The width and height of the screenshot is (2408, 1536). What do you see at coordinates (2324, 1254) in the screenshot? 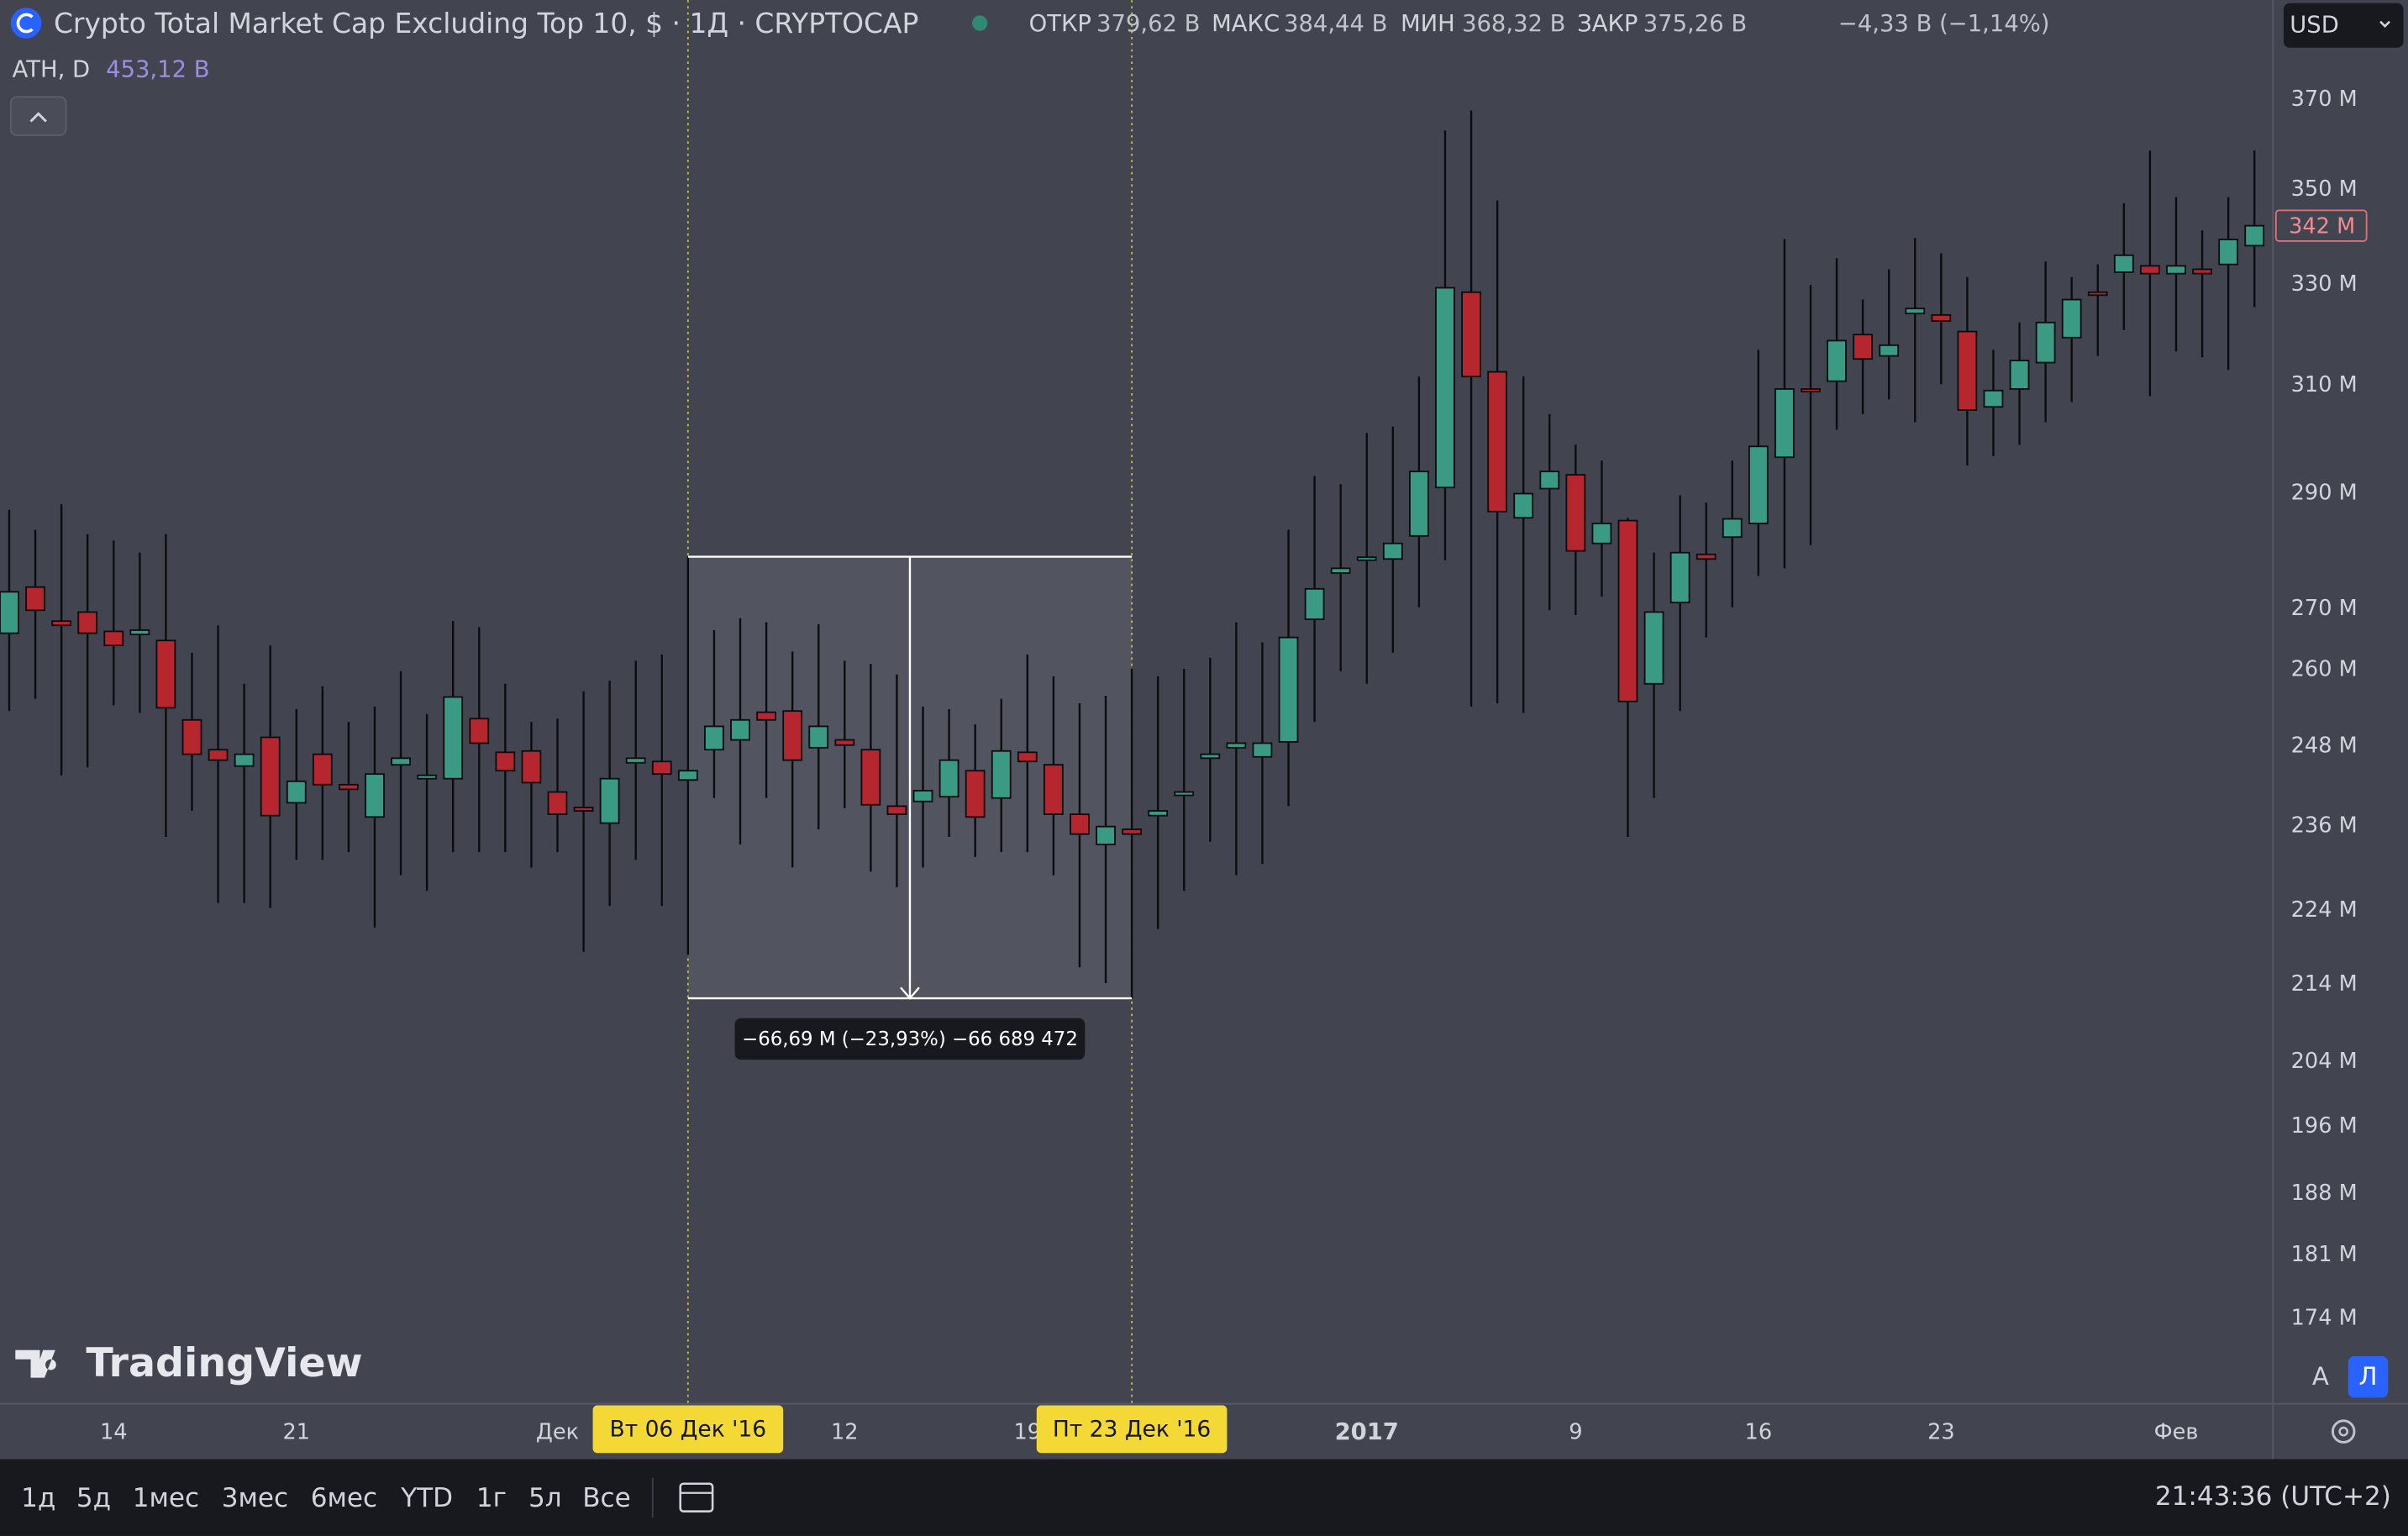
I see `y-tick-label: 181 M` at bounding box center [2324, 1254].